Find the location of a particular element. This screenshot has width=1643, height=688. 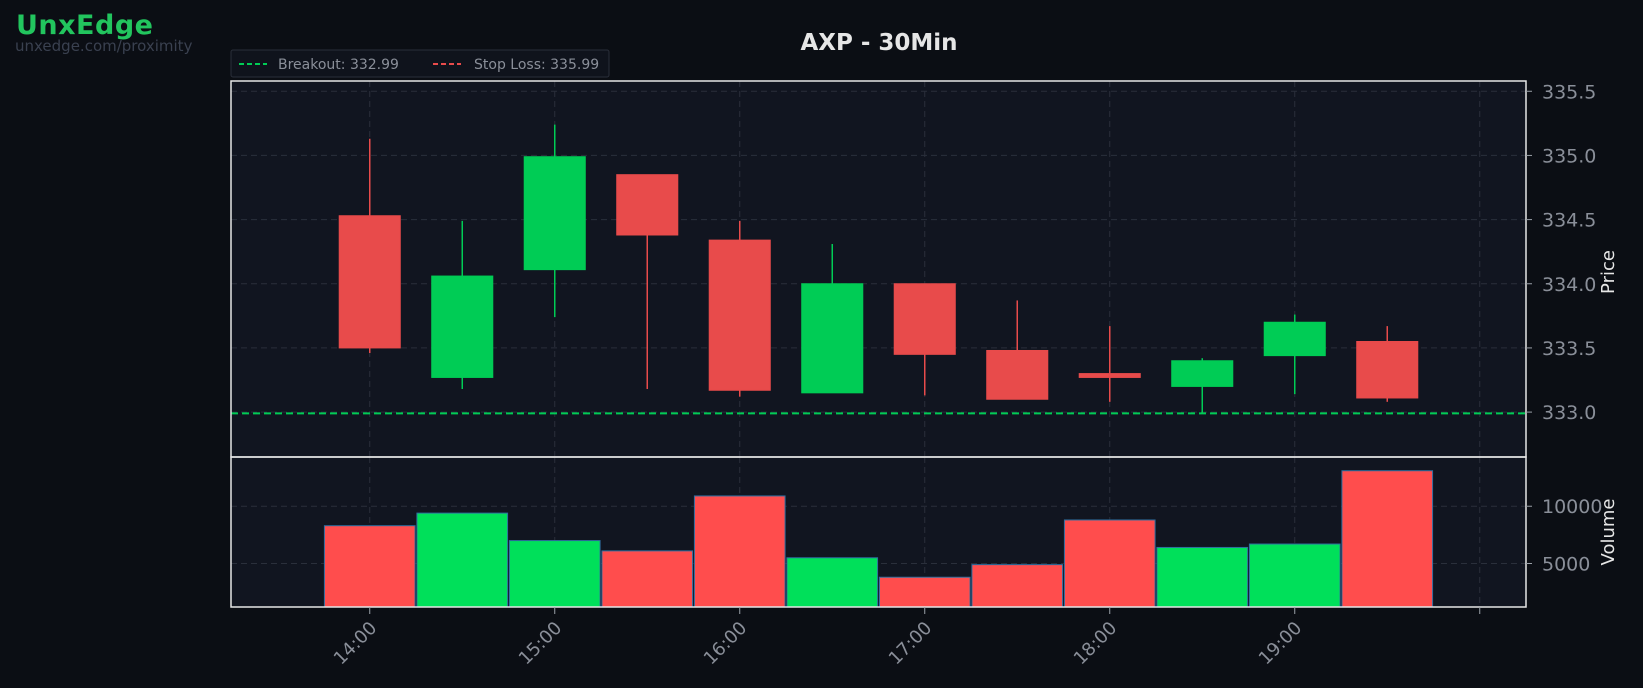

volume-tick-label: 5000 is located at coordinates (1566, 564).